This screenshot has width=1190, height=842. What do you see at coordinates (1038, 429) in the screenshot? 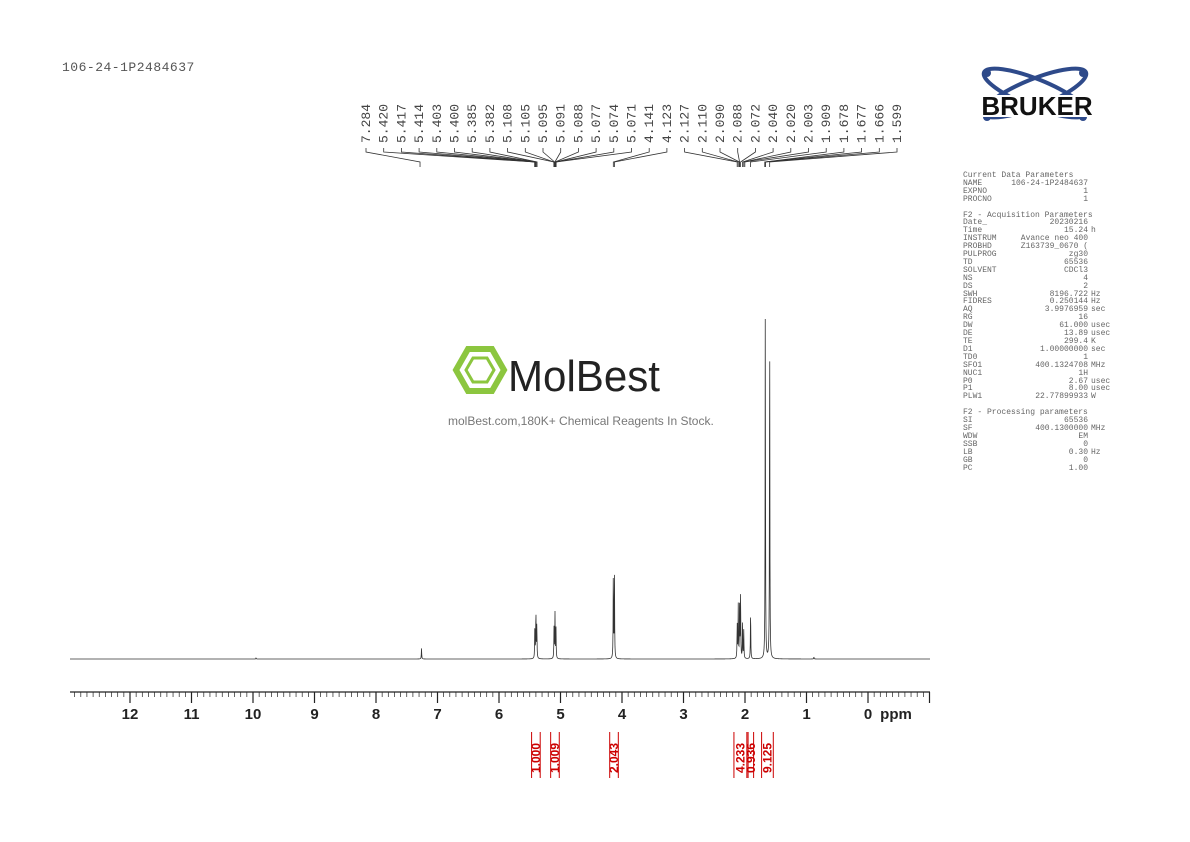
I see `param-row: SF 400.1300000 MHz` at bounding box center [1038, 429].